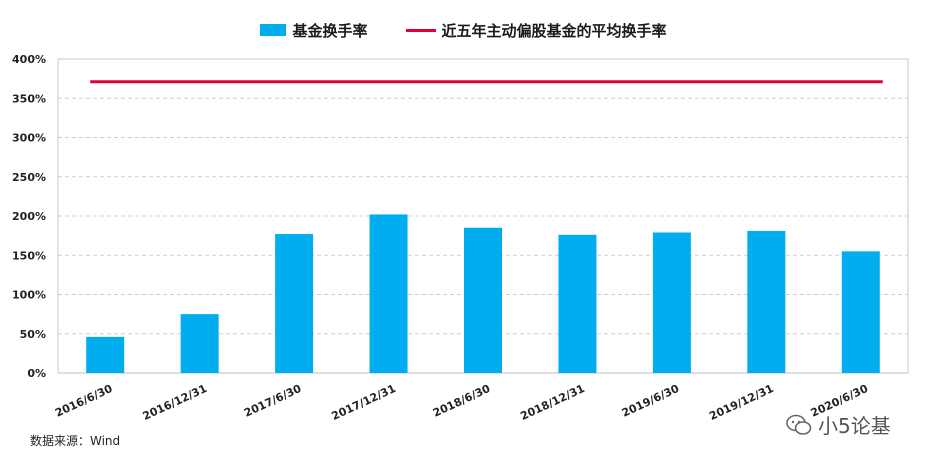  I want to click on wechat-icon, so click(799, 424).